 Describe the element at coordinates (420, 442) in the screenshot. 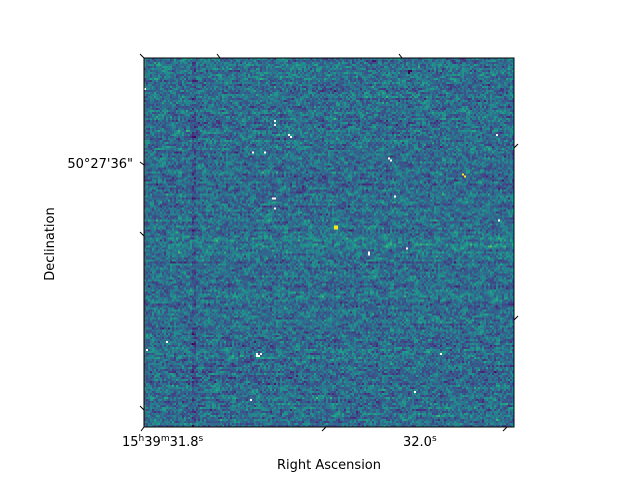

I see `x-tick-label-2: 32.0s` at that location.